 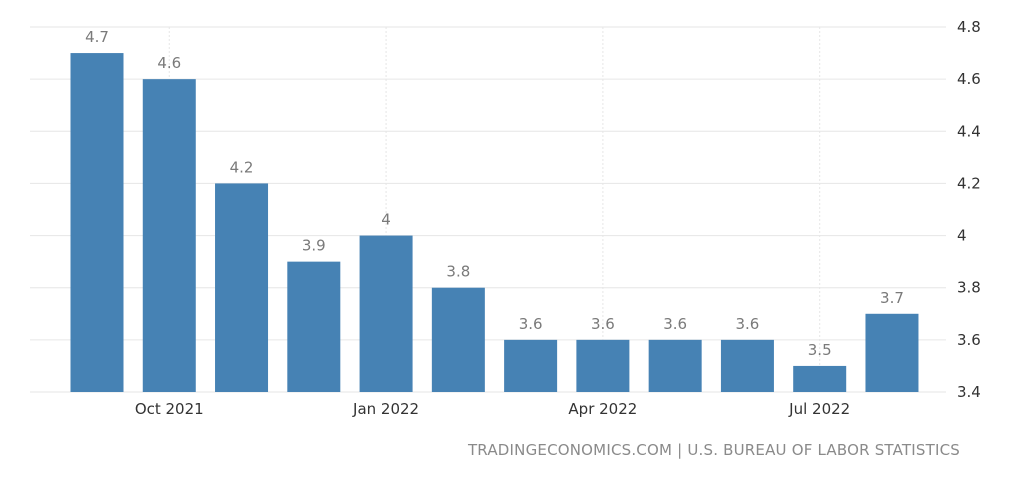 I want to click on x-tick-label: Jul 2022, so click(x=819, y=409).